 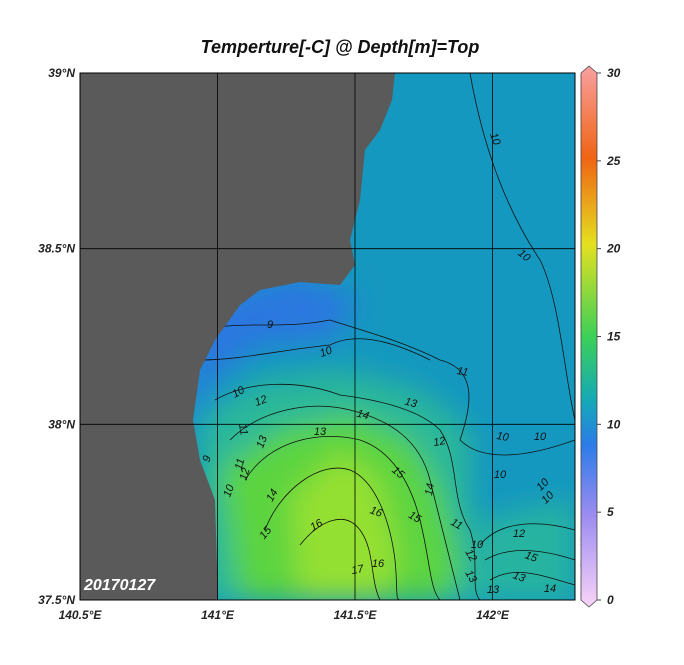 I want to click on lat-tick-label: 38.5°N, so click(x=56, y=249).